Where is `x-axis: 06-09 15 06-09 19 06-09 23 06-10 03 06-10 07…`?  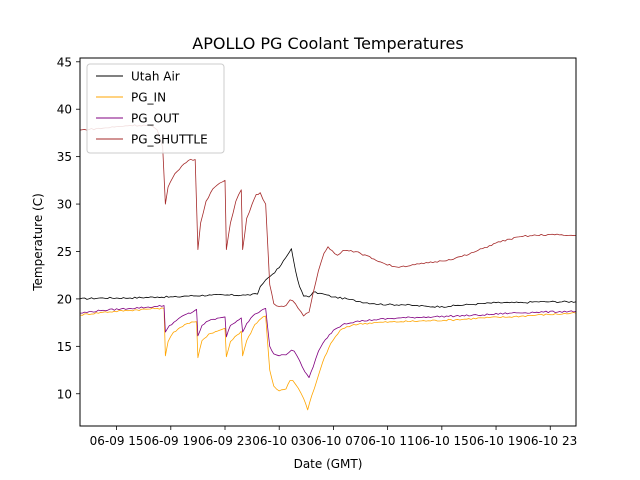 x-axis: 06-09 15 06-09 19 06-09 23 06-10 03 06-10 07… is located at coordinates (333, 437).